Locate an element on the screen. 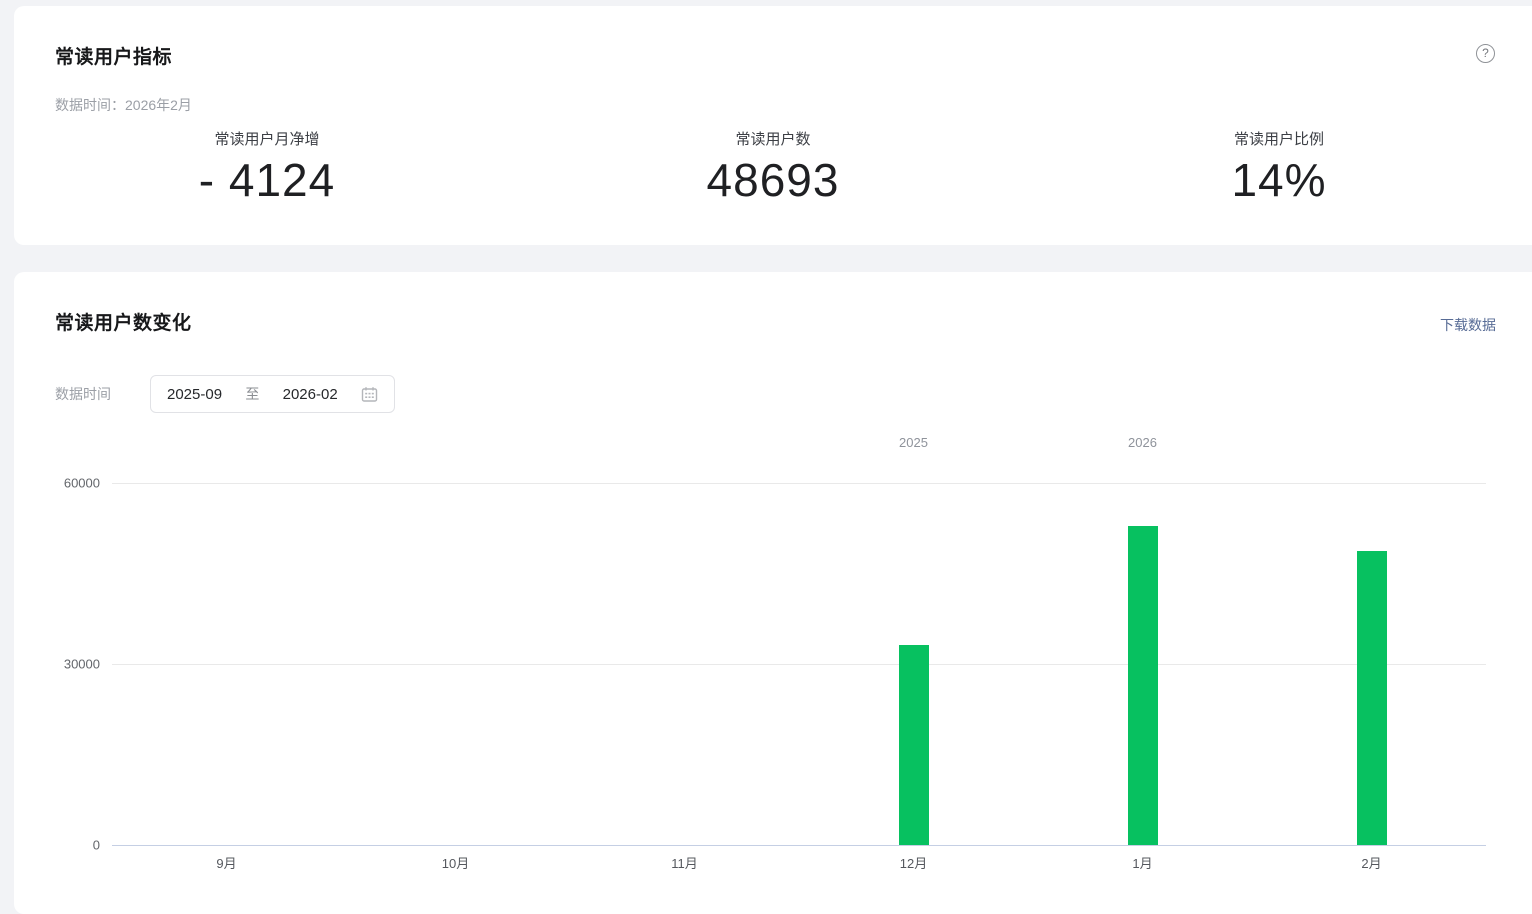 The height and width of the screenshot is (914, 1532). x-axis-tick: 11月 is located at coordinates (684, 863).